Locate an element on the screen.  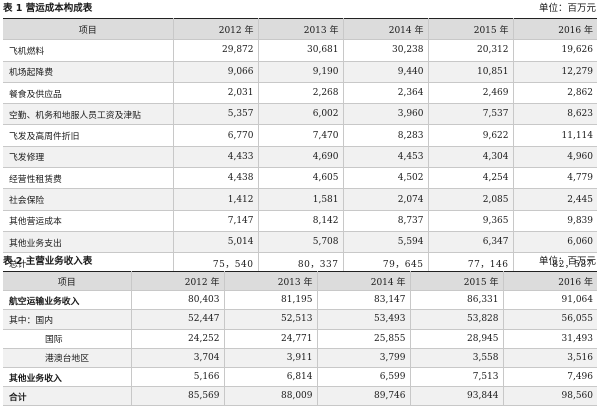
table-cell: 6,002 is located at coordinates (301, 114).